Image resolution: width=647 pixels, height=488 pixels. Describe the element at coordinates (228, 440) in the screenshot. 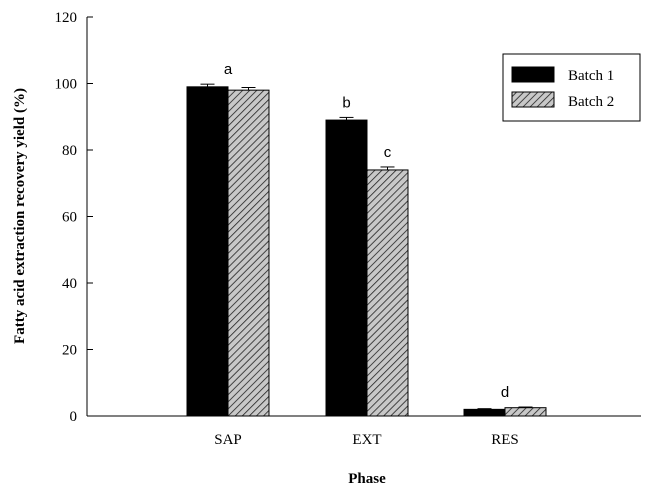

I see `x-tick-label: SAP` at that location.